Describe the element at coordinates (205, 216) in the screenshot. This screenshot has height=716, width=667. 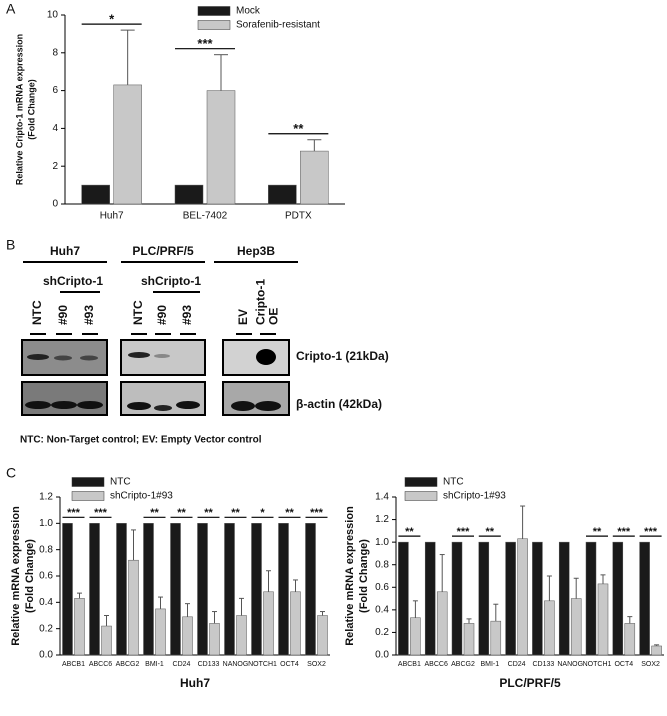
I see `x-tick-label: BEL-7402` at that location.